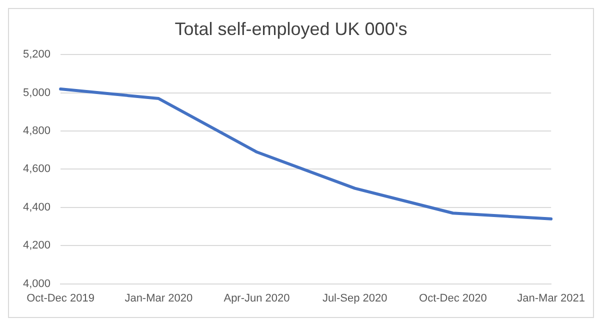 This screenshot has width=600, height=324. I want to click on x-tick-label: Apr-Jun 2020, so click(257, 298).